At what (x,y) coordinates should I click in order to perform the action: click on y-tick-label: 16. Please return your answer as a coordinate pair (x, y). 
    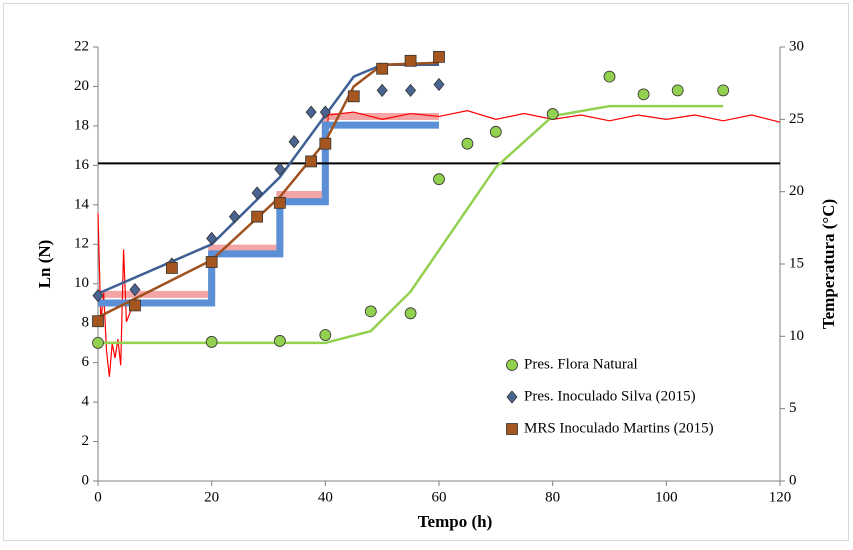
    Looking at the image, I should click on (82, 165).